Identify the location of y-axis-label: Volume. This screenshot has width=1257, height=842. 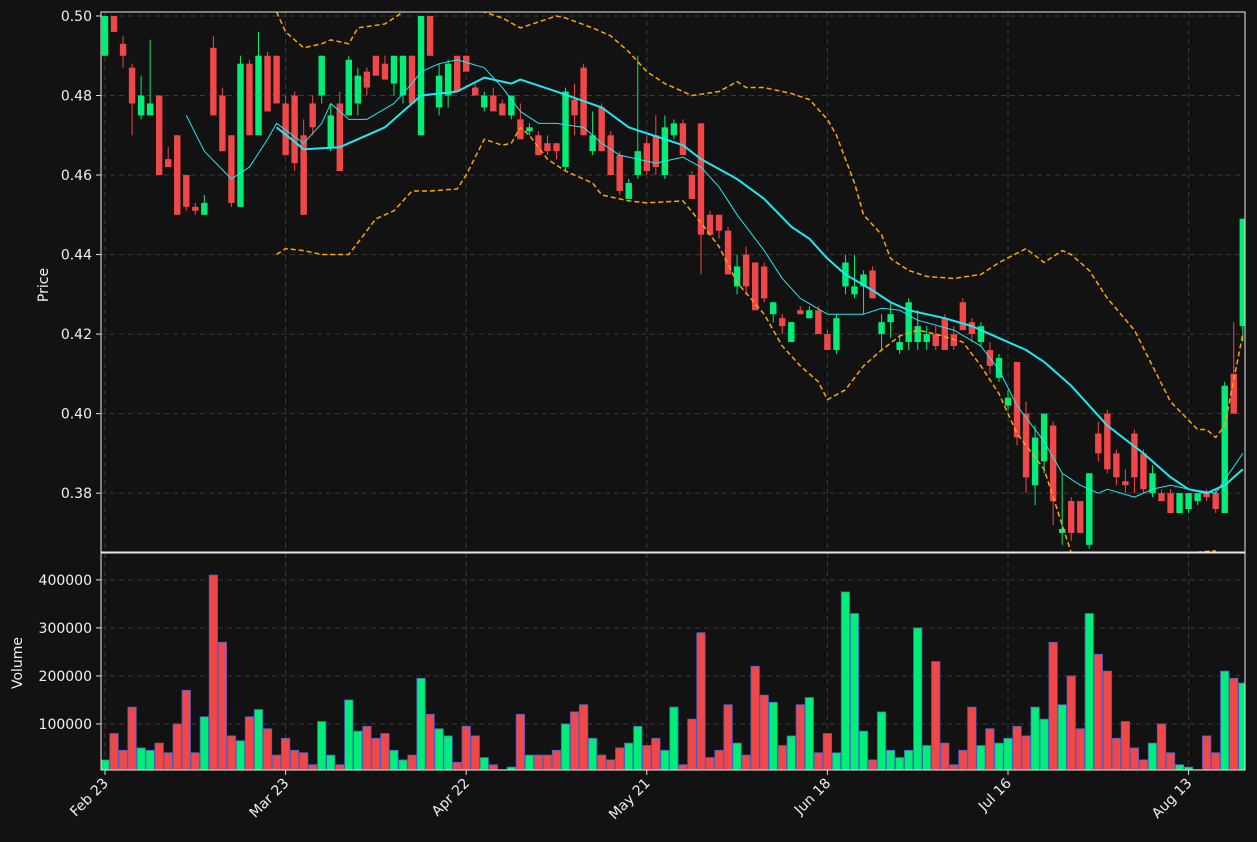
(18, 663).